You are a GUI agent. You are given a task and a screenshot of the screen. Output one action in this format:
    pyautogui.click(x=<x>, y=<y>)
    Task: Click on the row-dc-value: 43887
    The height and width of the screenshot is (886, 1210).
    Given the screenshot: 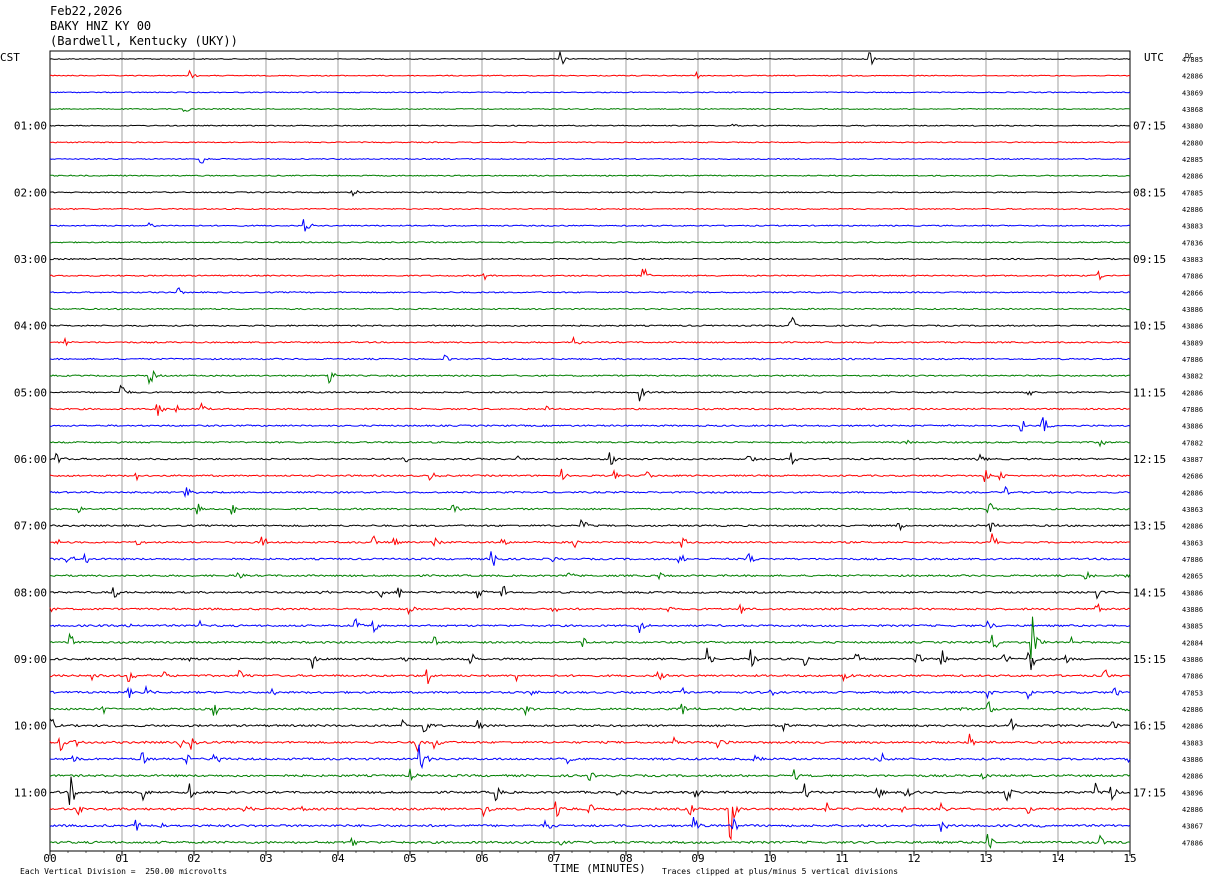 What is the action you would take?
    pyautogui.click(x=1192, y=460)
    